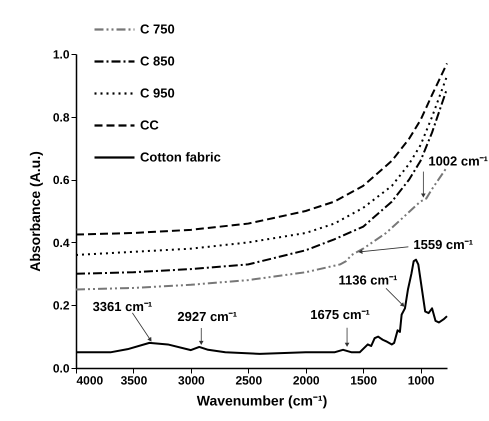 The width and height of the screenshot is (489, 421). Describe the element at coordinates (207, 316) in the screenshot. I see `annotation: 2927 cm⁻¹` at that location.